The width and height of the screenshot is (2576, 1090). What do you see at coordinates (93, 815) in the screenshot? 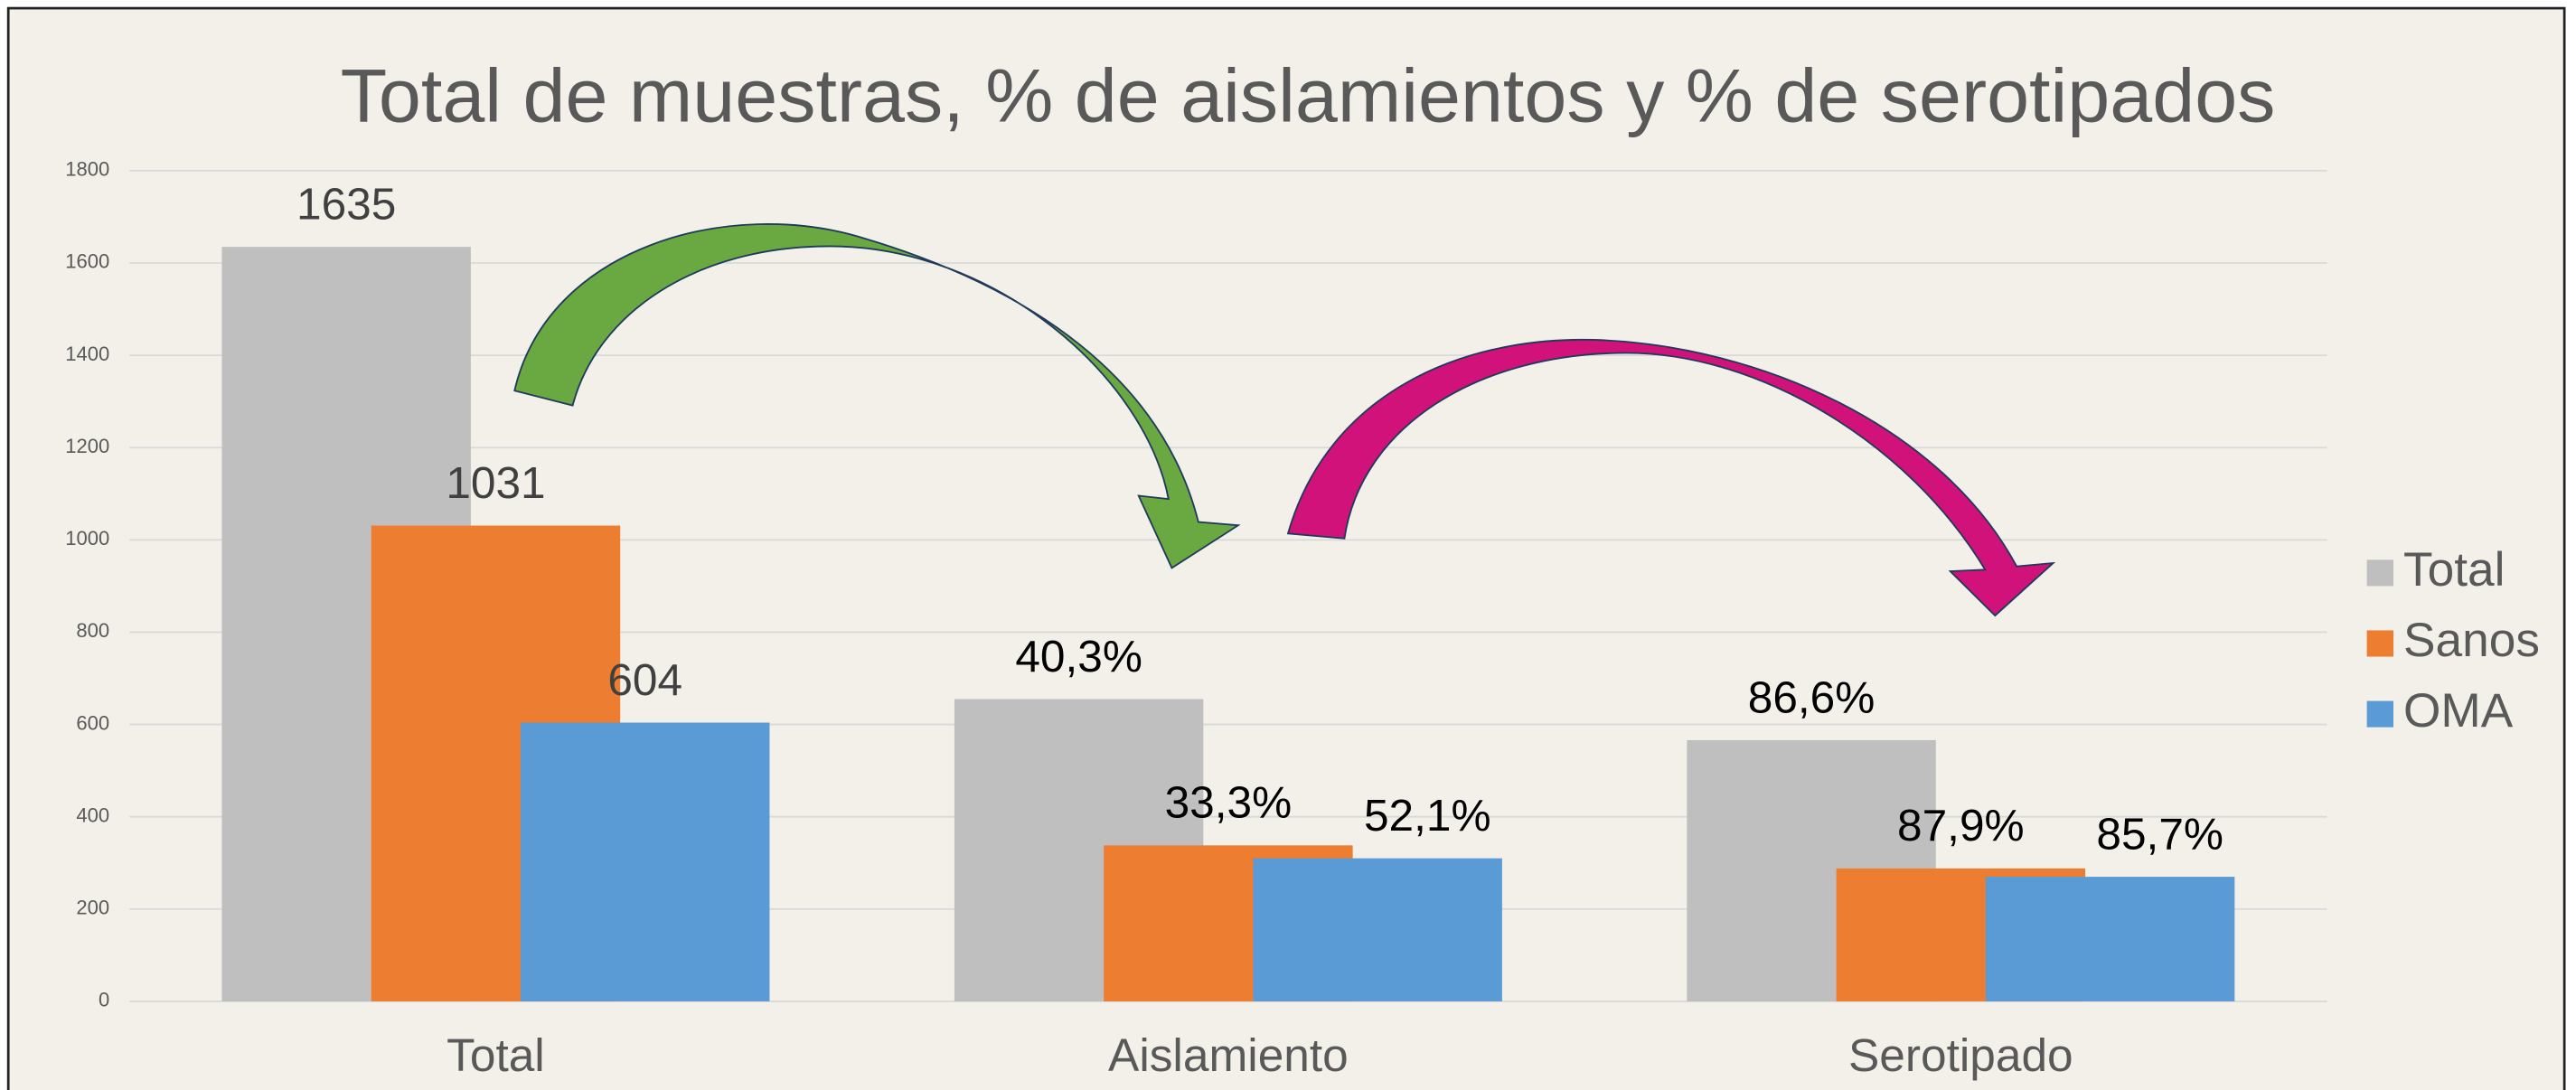
I see `y-tick-label: 400` at bounding box center [93, 815].